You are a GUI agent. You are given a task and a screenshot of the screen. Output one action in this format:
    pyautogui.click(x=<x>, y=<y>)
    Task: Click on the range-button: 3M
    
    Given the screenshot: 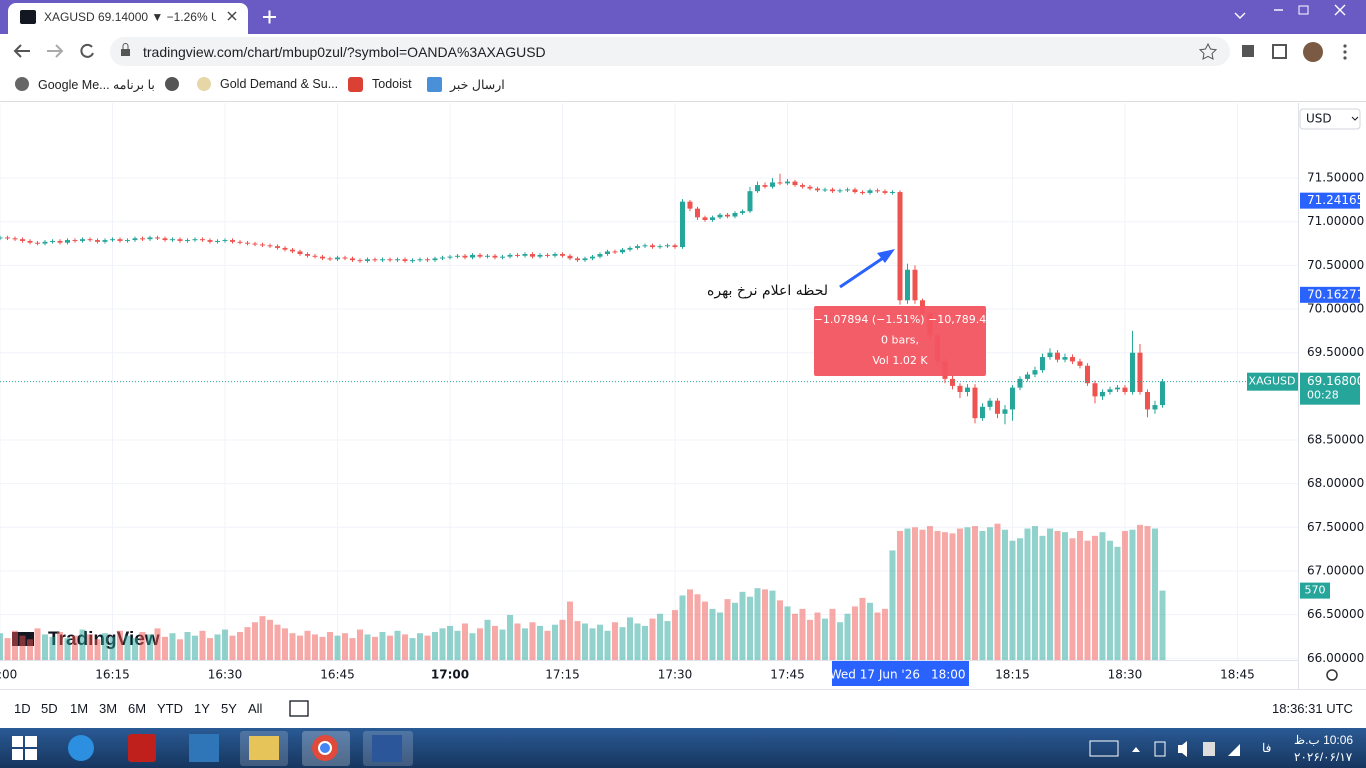 What is the action you would take?
    pyautogui.click(x=108, y=708)
    